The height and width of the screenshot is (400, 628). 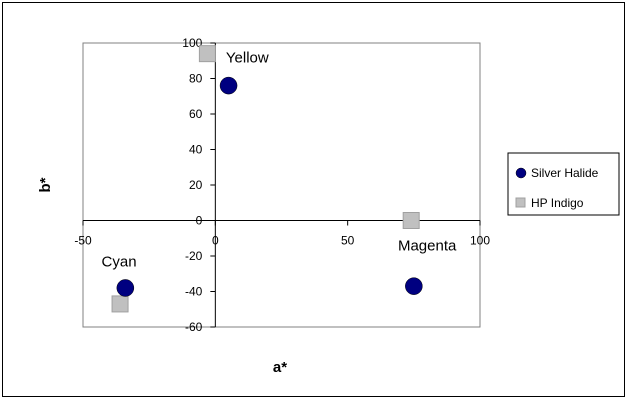 What do you see at coordinates (119, 262) in the screenshot?
I see `annotation-cyan: Cyan` at bounding box center [119, 262].